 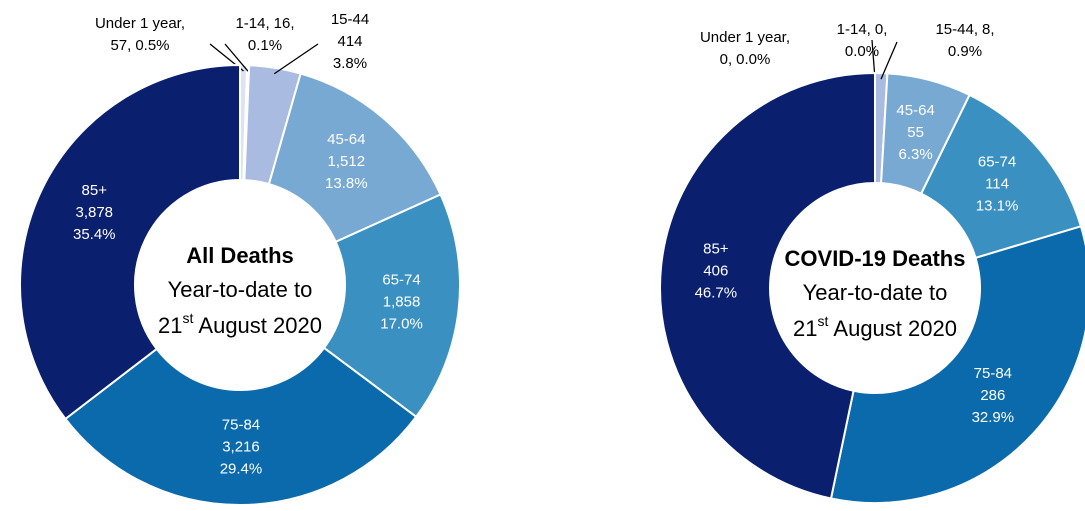 I want to click on data-label: 75-84 3,216 29.4%, so click(x=241, y=446).